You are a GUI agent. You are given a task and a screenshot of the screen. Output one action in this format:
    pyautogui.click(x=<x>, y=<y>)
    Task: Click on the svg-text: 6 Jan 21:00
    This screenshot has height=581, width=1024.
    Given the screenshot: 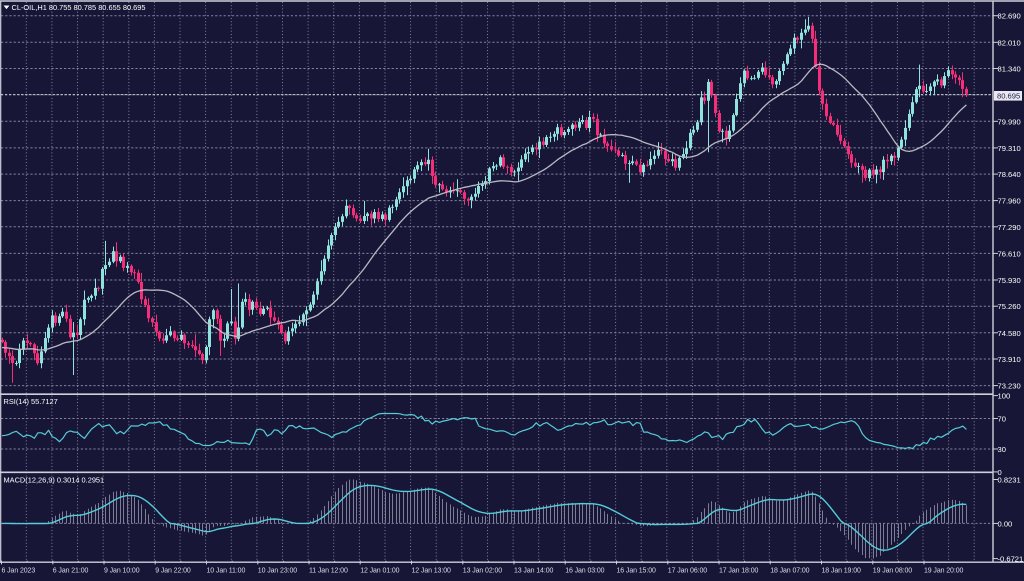 What is the action you would take?
    pyautogui.click(x=71, y=570)
    